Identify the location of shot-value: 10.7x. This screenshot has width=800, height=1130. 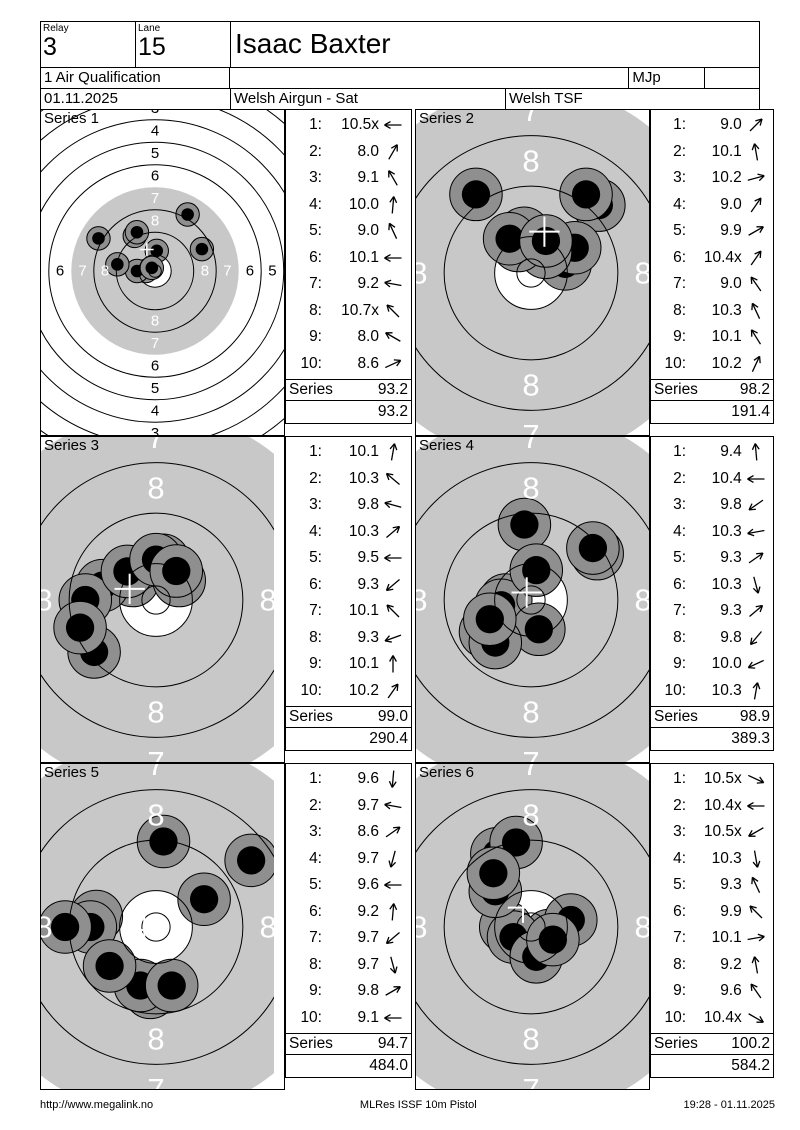
(360, 310).